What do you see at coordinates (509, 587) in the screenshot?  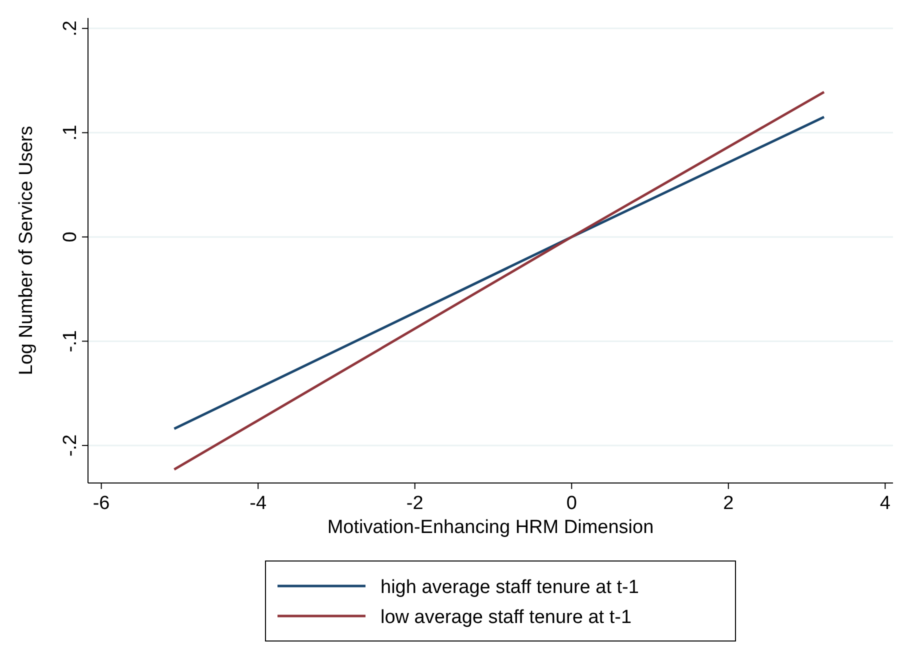 I see `legend-label: high average staff tenure at t-1` at bounding box center [509, 587].